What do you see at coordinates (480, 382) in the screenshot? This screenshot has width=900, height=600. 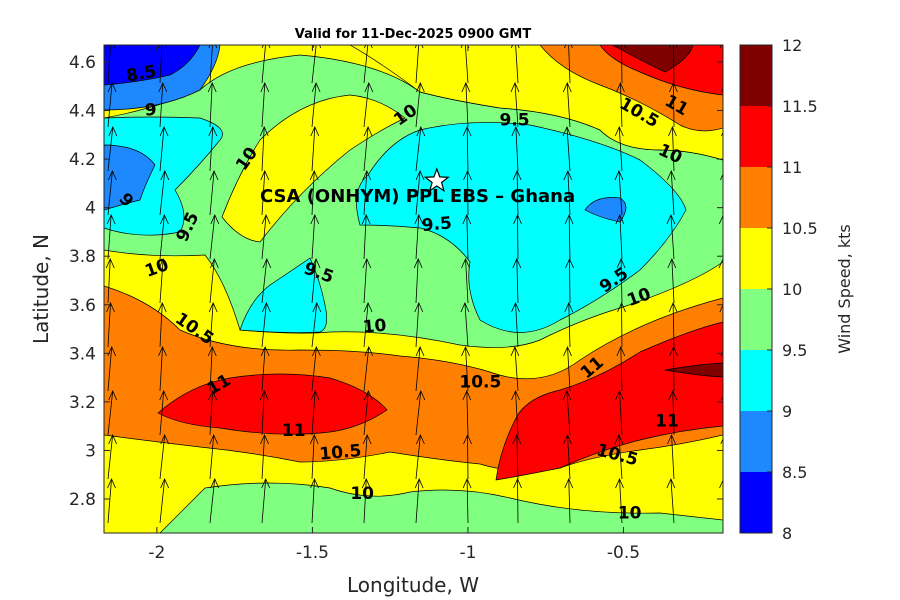 I see `contour-label: 10.5` at bounding box center [480, 382].